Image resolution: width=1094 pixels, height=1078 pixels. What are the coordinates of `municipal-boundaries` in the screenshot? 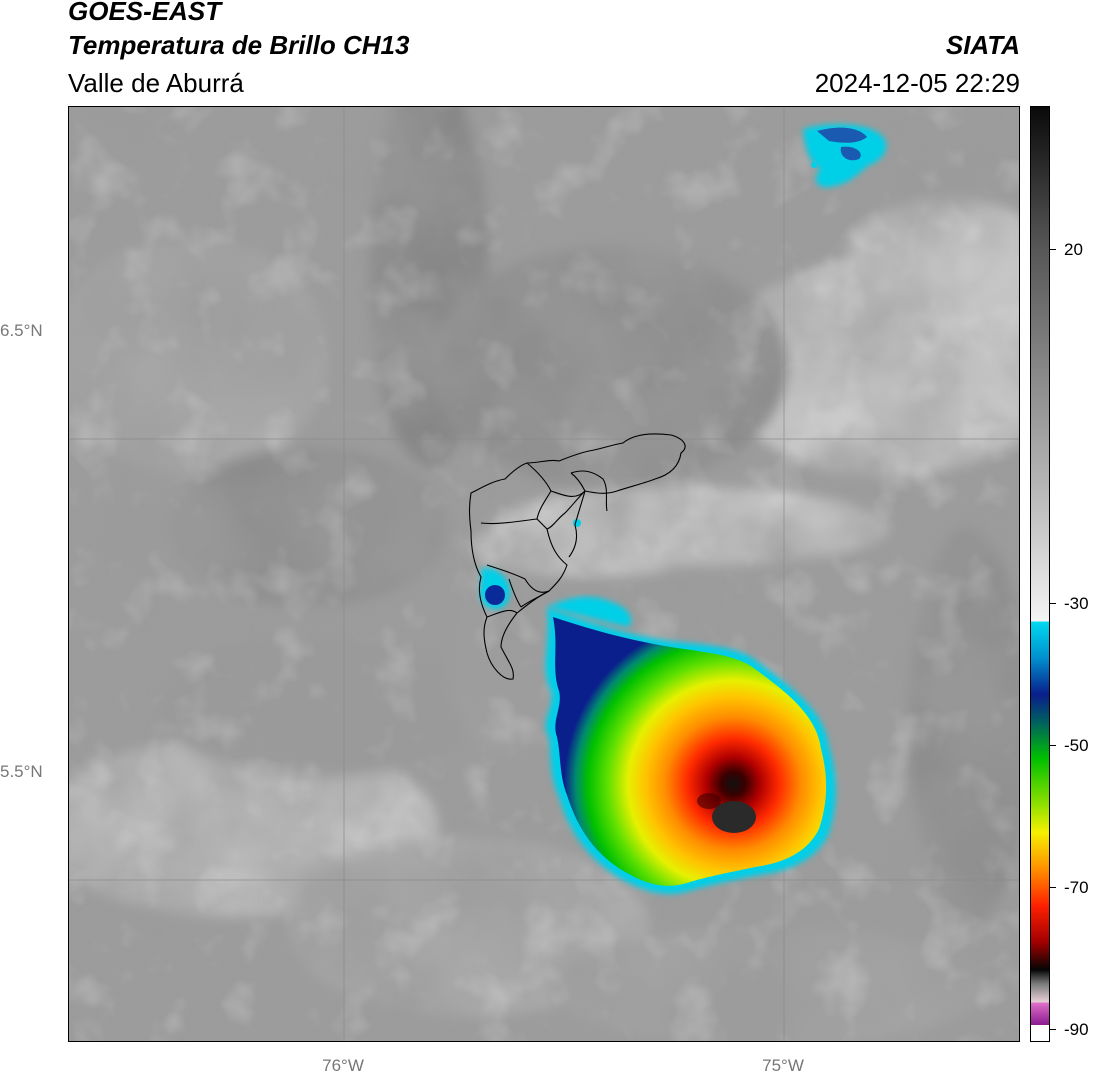 It's located at (577, 556).